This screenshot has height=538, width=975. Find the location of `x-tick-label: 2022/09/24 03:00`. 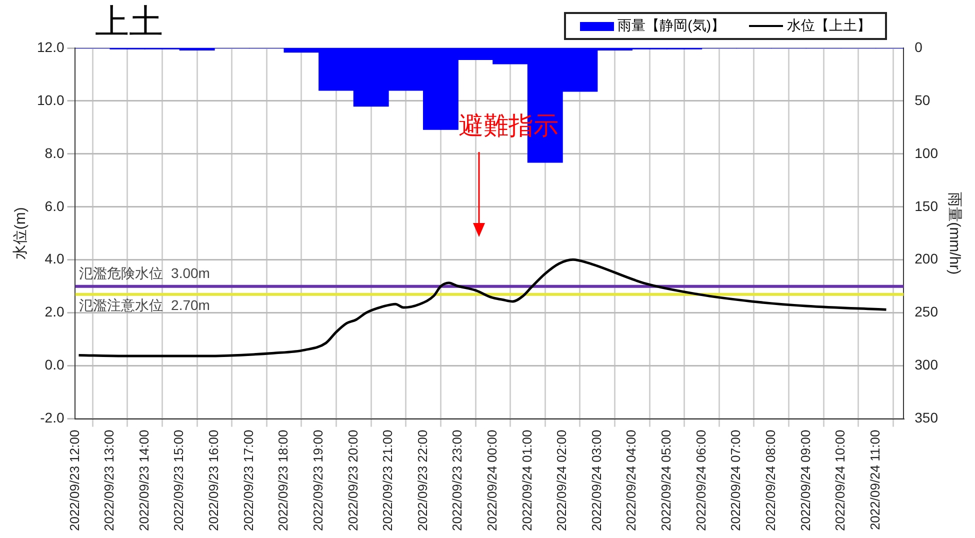

x-tick-label: 2022/09/24 03:00 is located at coordinates (596, 481).